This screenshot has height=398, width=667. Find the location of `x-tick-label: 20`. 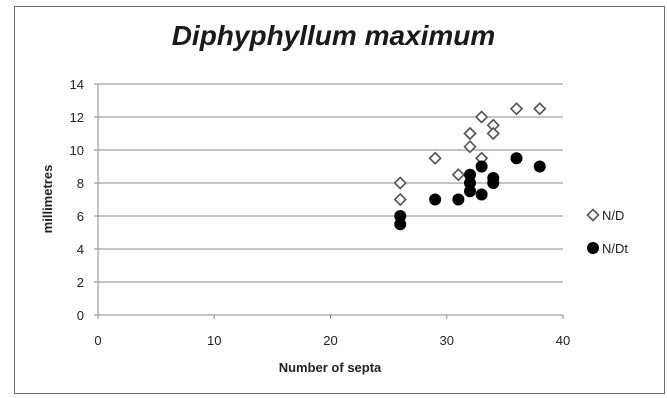

x-tick-label: 20 is located at coordinates (330, 340).